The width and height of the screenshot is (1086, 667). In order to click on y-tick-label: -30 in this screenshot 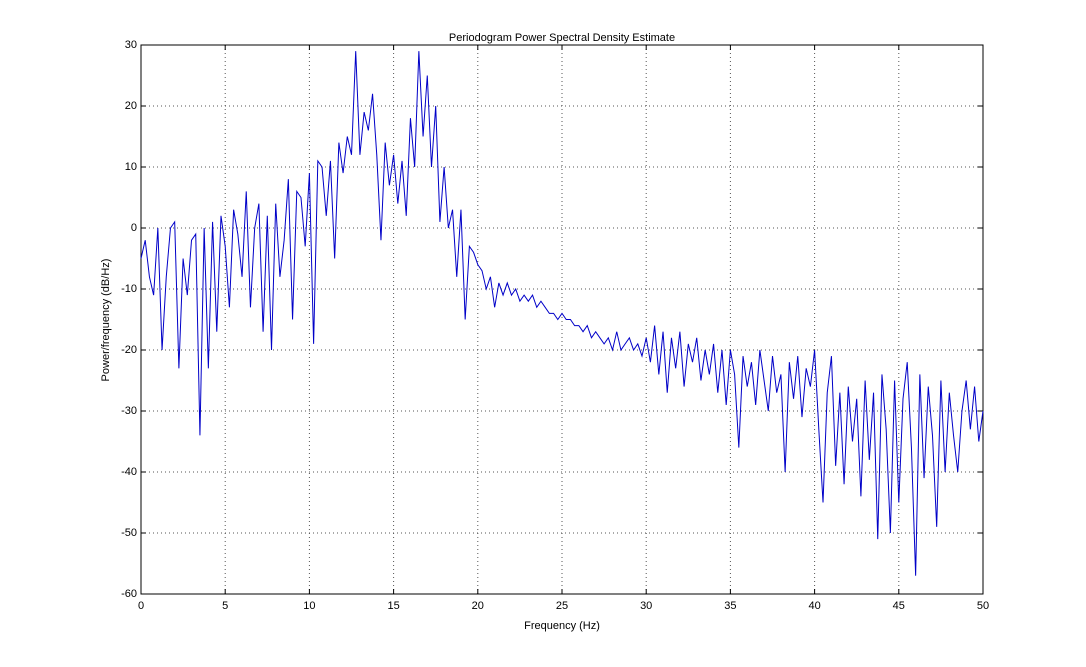, I will do `click(129, 411)`.